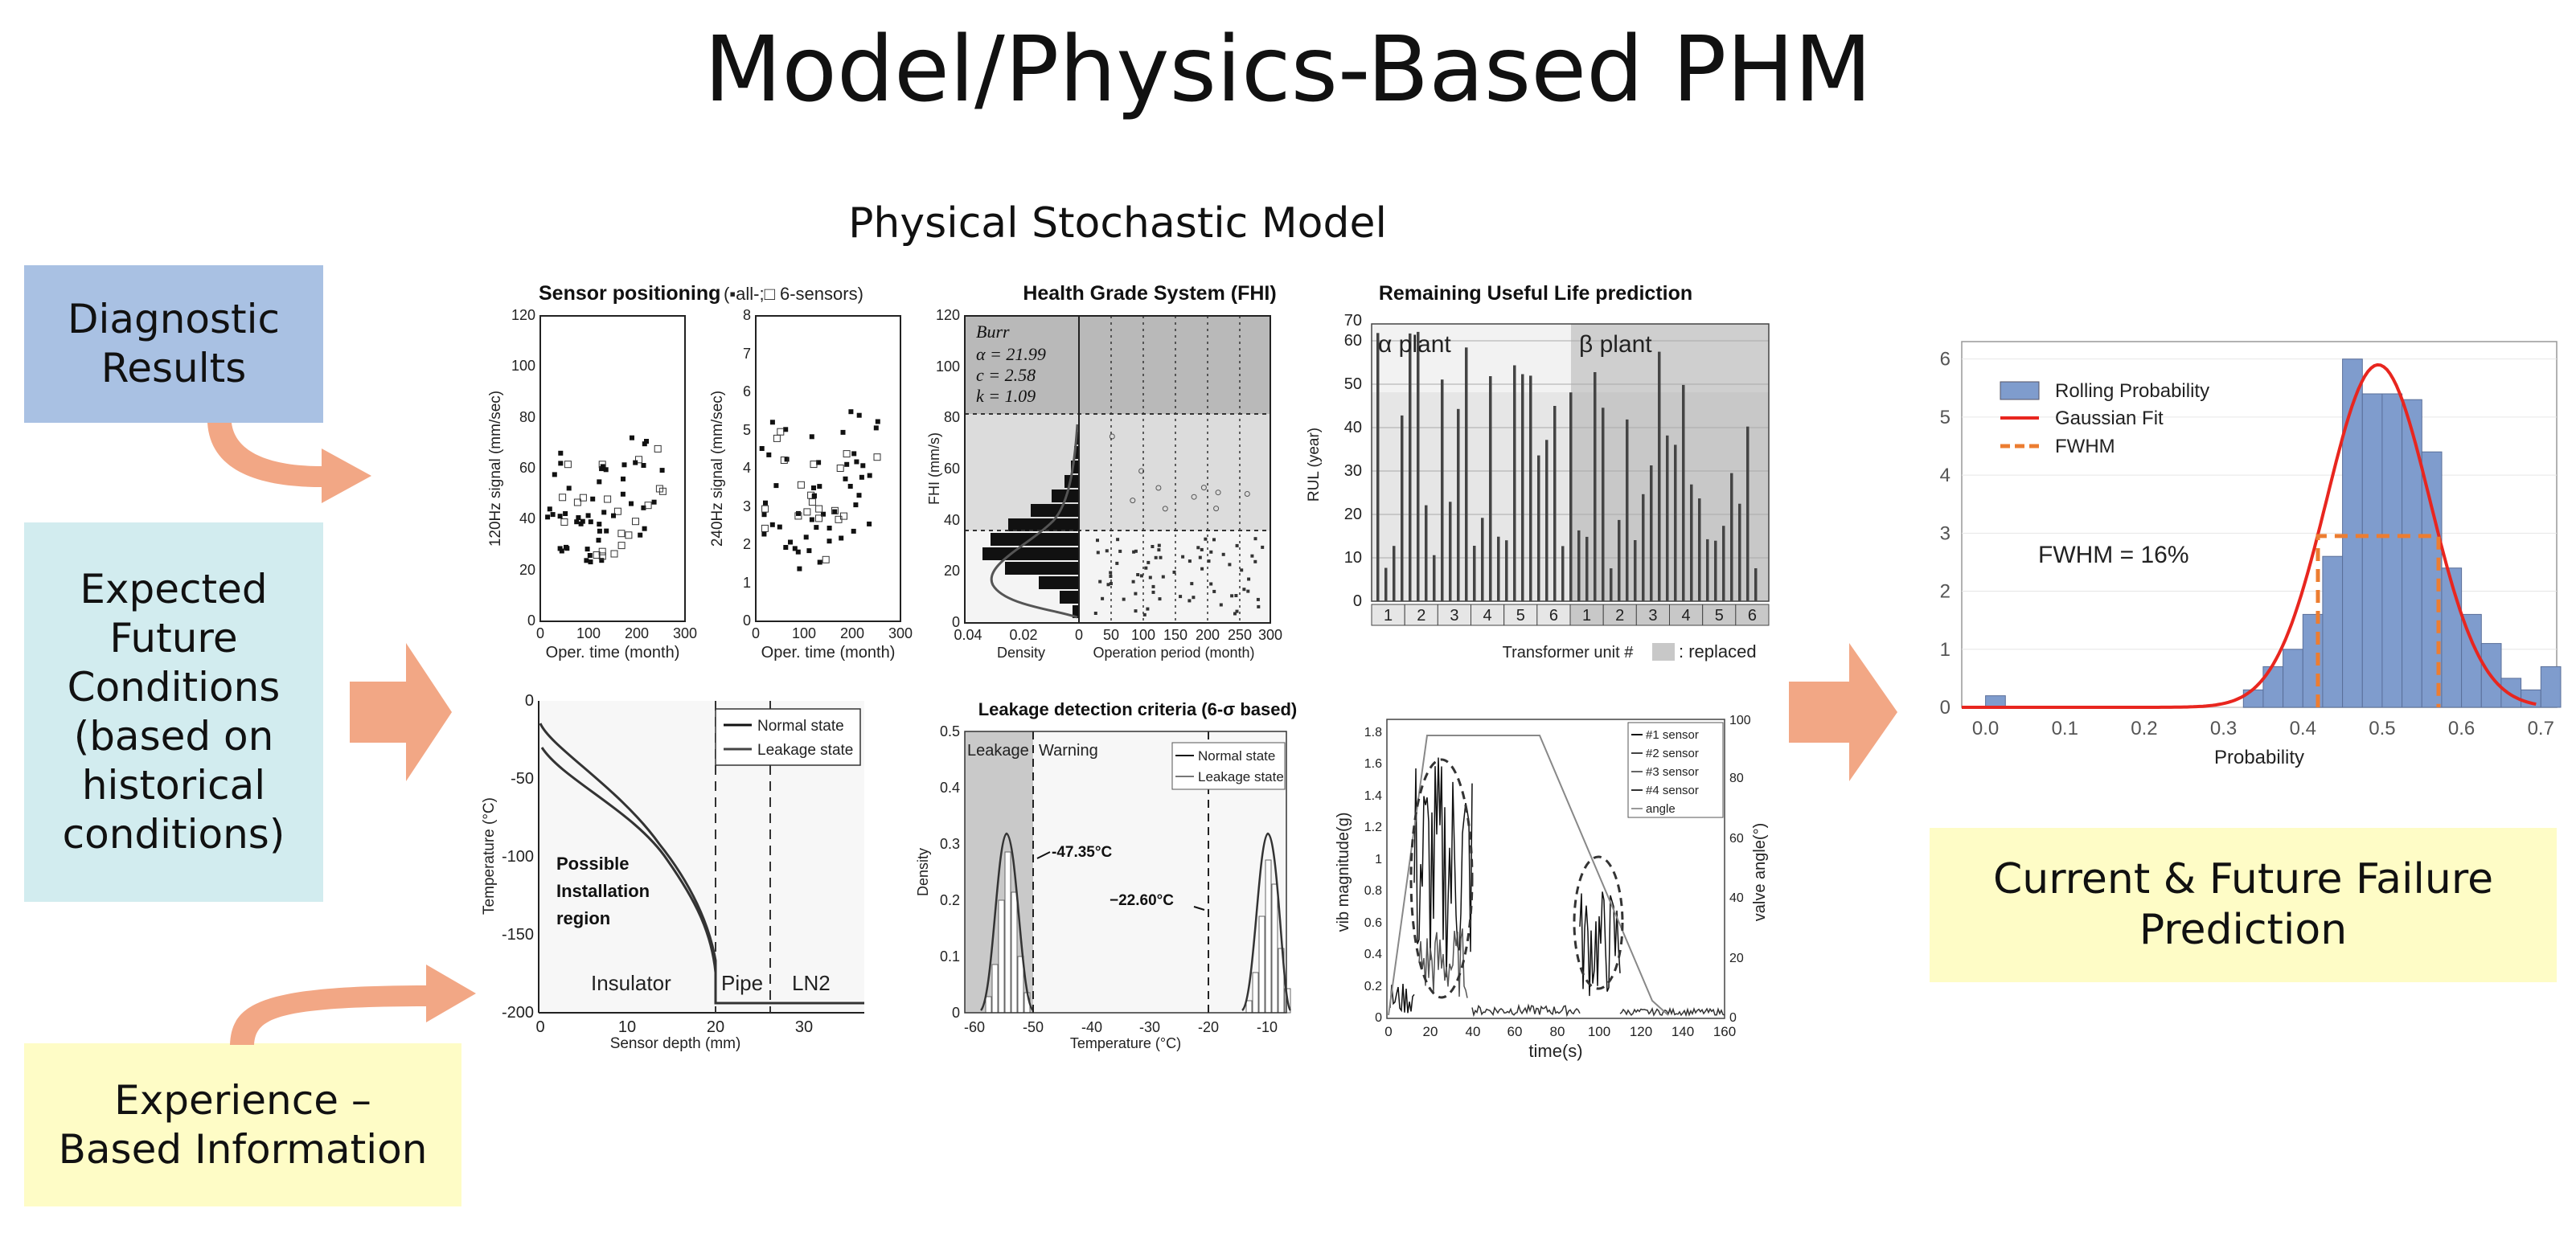 The width and height of the screenshot is (2576, 1237). I want to click on rul-unit-label: 4, so click(1487, 616).